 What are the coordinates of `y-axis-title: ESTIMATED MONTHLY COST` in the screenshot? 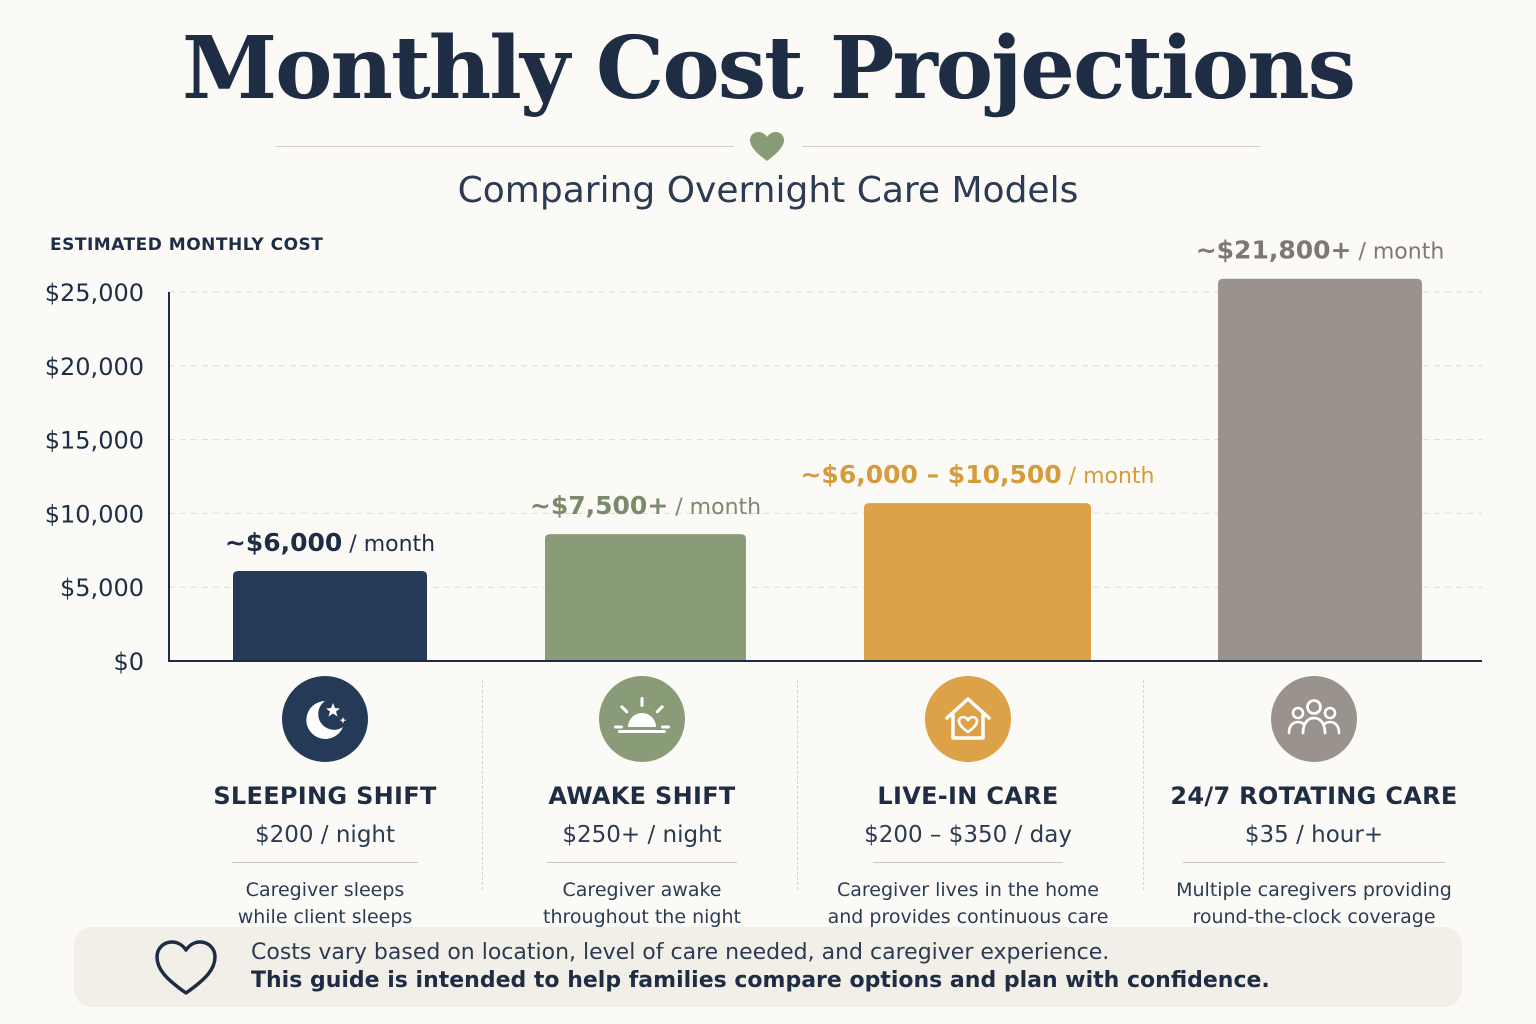 It's located at (187, 245).